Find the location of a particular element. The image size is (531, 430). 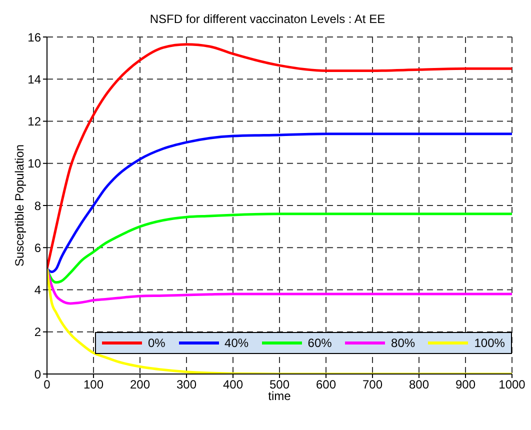

x-tick-label: 100 is located at coordinates (93, 385).